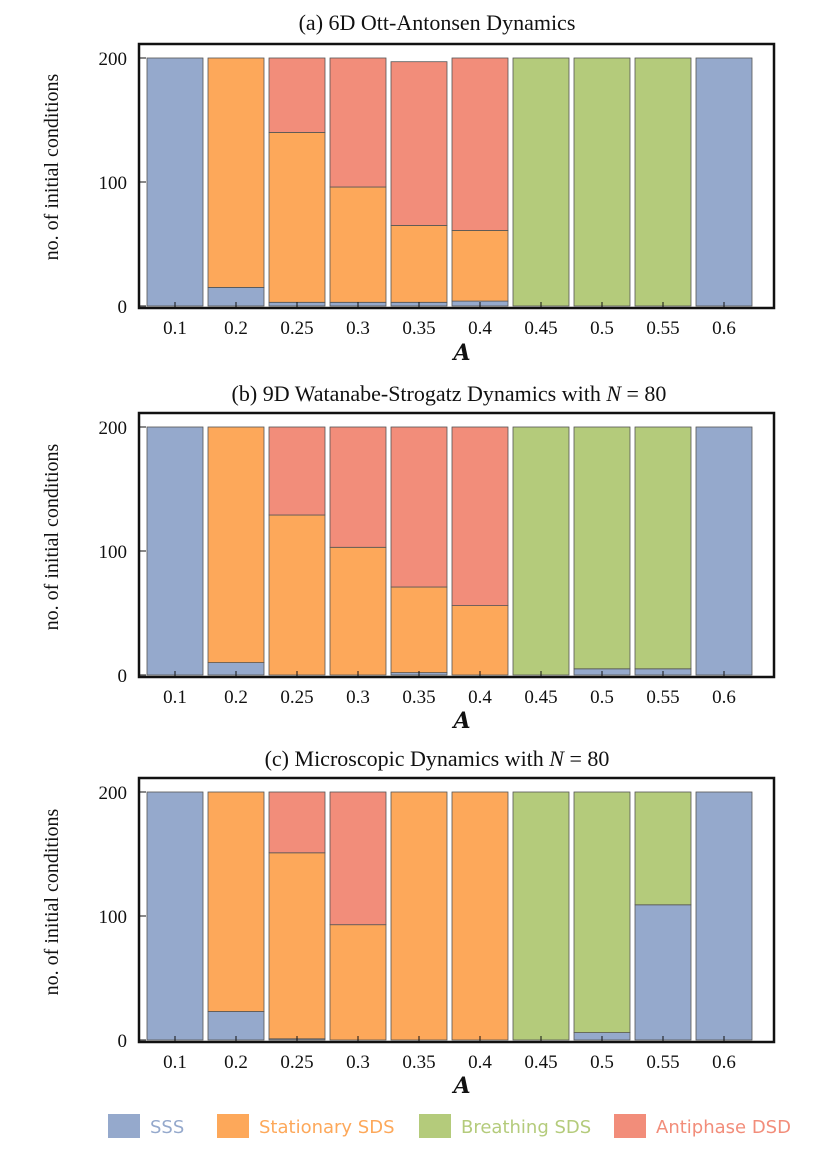 This screenshot has width=830, height=1155. I want to click on panel-b-ylabel: no. of initial conditions, so click(52, 536).